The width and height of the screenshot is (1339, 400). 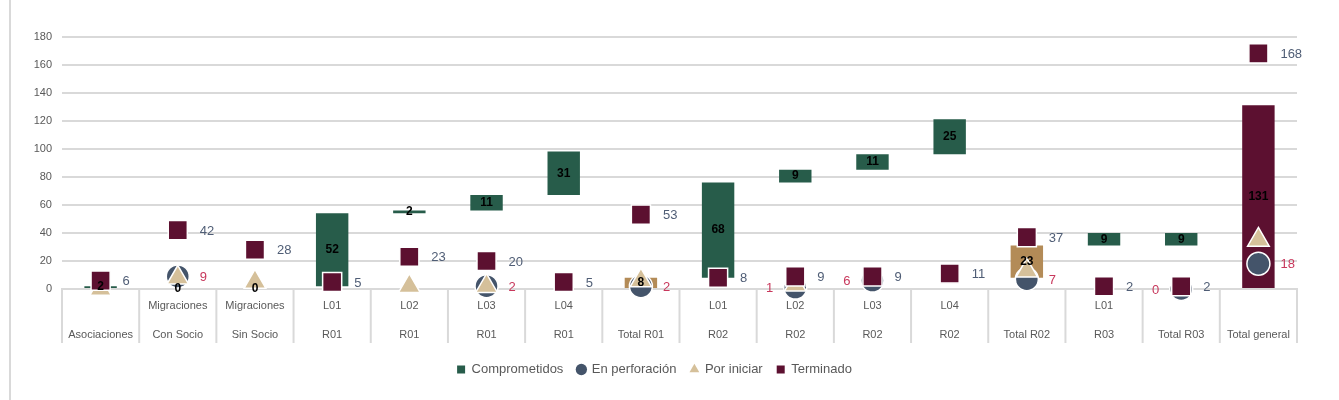 What do you see at coordinates (670, 215) in the screenshot?
I see `data-label: 53` at bounding box center [670, 215].